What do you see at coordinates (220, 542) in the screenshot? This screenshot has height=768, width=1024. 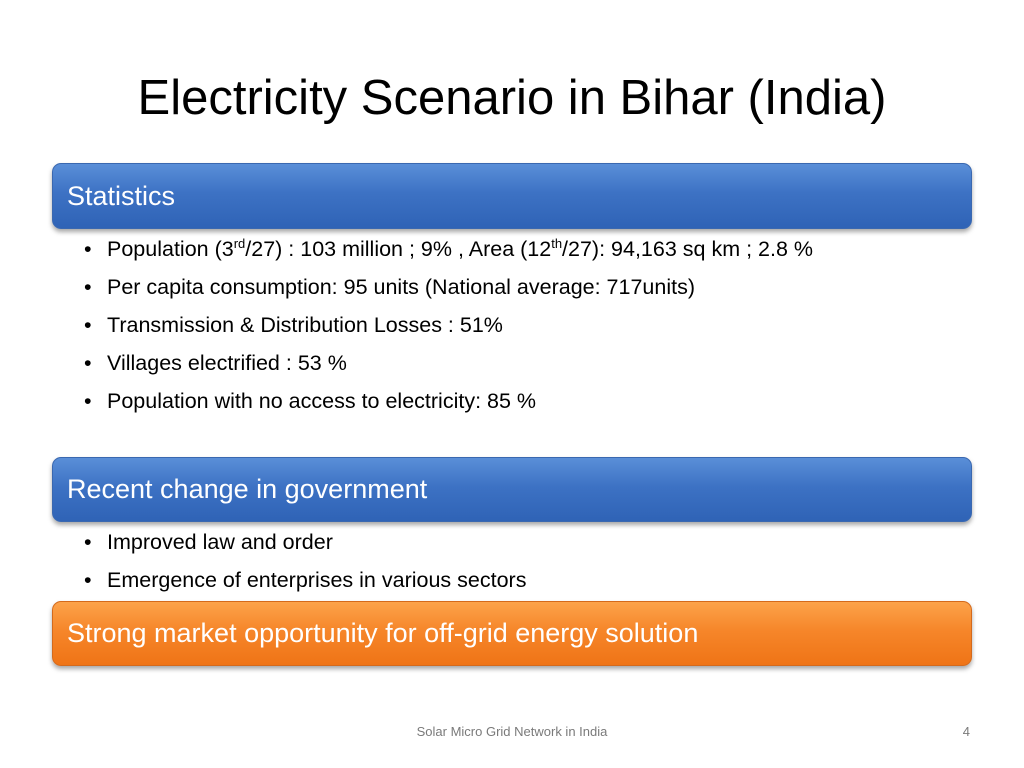 I see `list-item-text: Improved law and order` at bounding box center [220, 542].